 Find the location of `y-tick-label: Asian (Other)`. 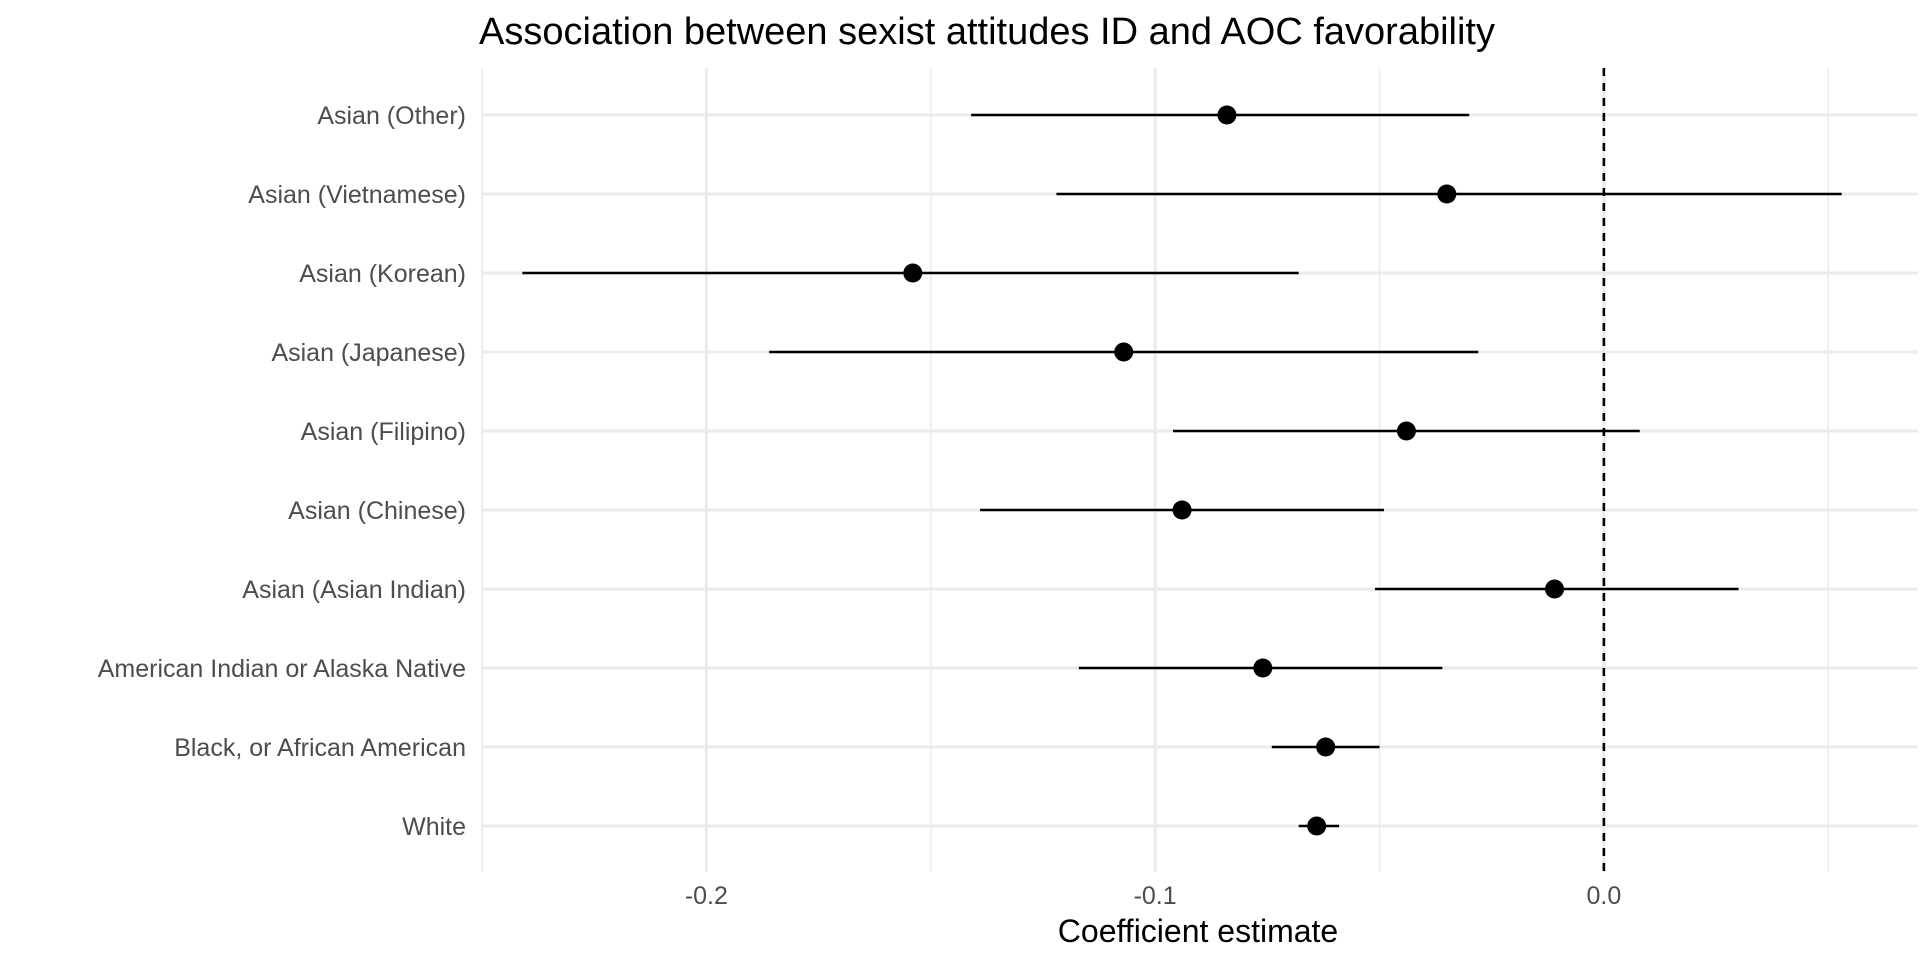

y-tick-label: Asian (Other) is located at coordinates (391, 116).